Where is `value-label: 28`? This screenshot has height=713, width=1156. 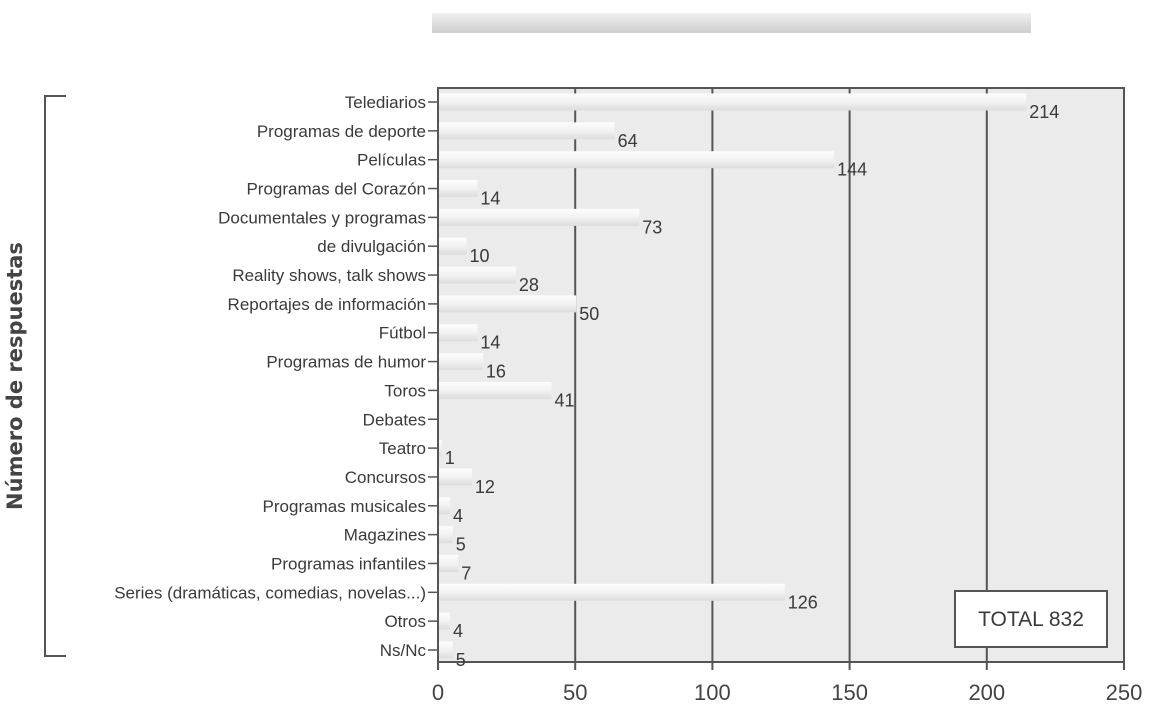
value-label: 28 is located at coordinates (529, 285).